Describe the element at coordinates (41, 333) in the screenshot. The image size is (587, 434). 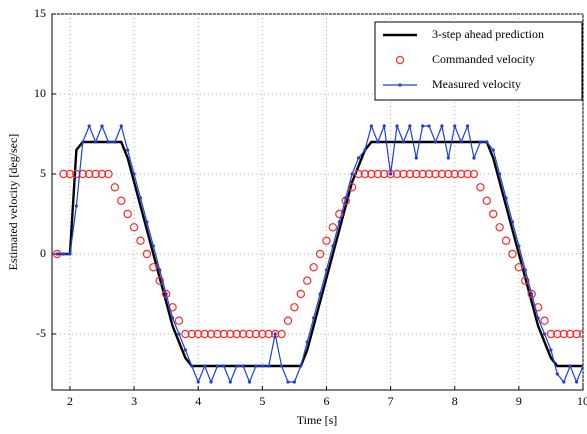
I see `y-tick-label: -5` at that location.